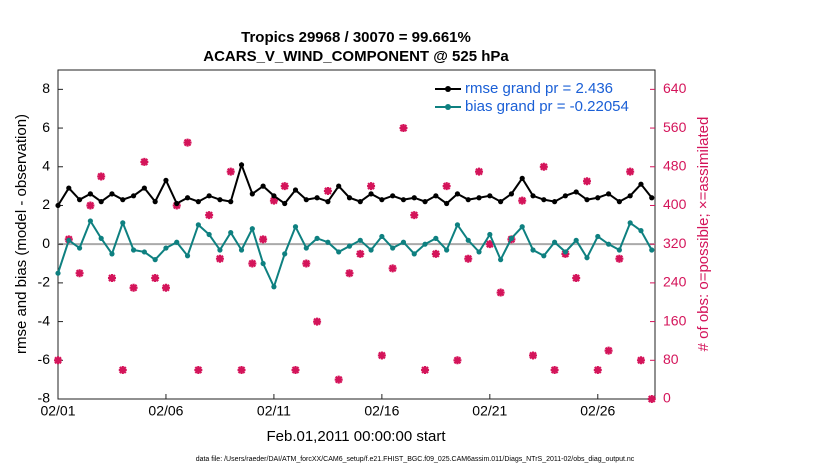 Image resolution: width=830 pixels, height=470 pixels. I want to click on x-tick-label: 02/21, so click(489, 411).